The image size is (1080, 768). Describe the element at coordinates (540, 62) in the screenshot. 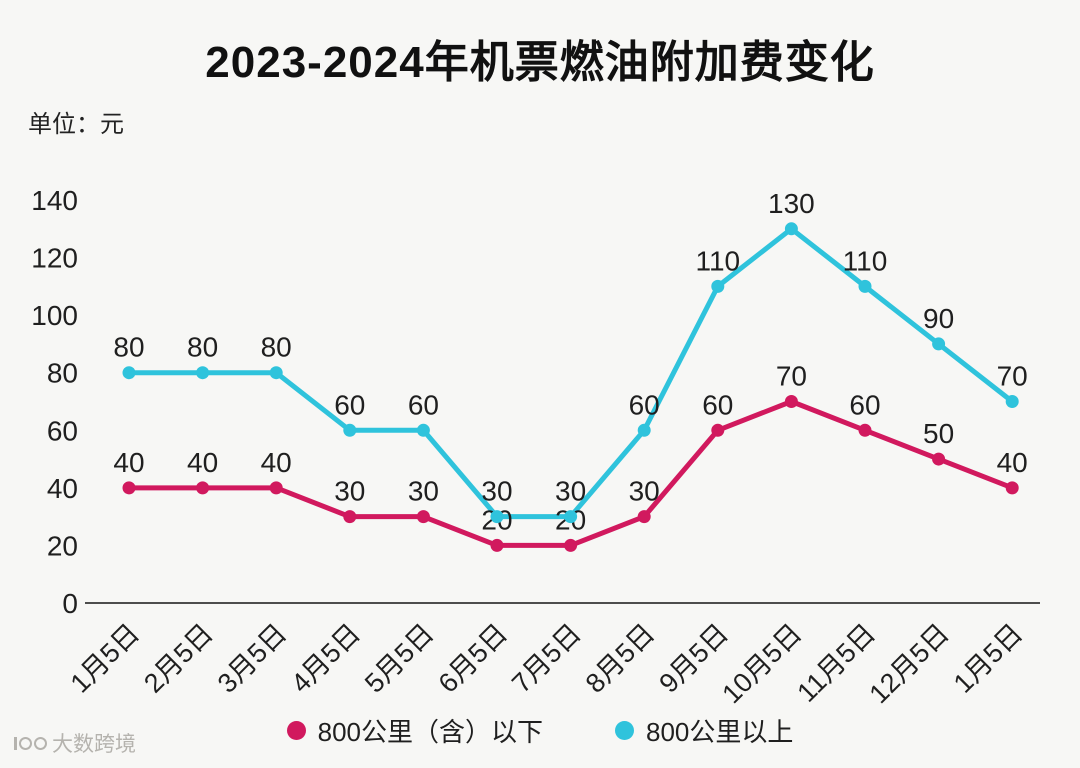

I see `chart-title: 2023-2024年机票燃油附加费变化` at that location.